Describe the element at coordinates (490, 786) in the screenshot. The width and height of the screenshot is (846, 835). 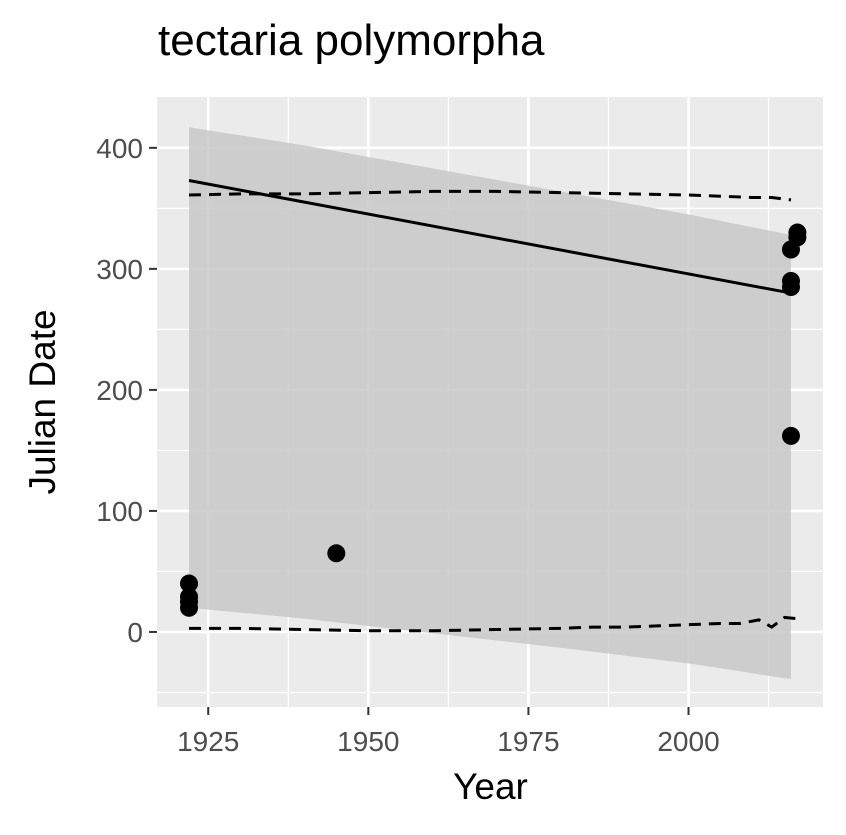
I see `x-axis-title: Year` at that location.